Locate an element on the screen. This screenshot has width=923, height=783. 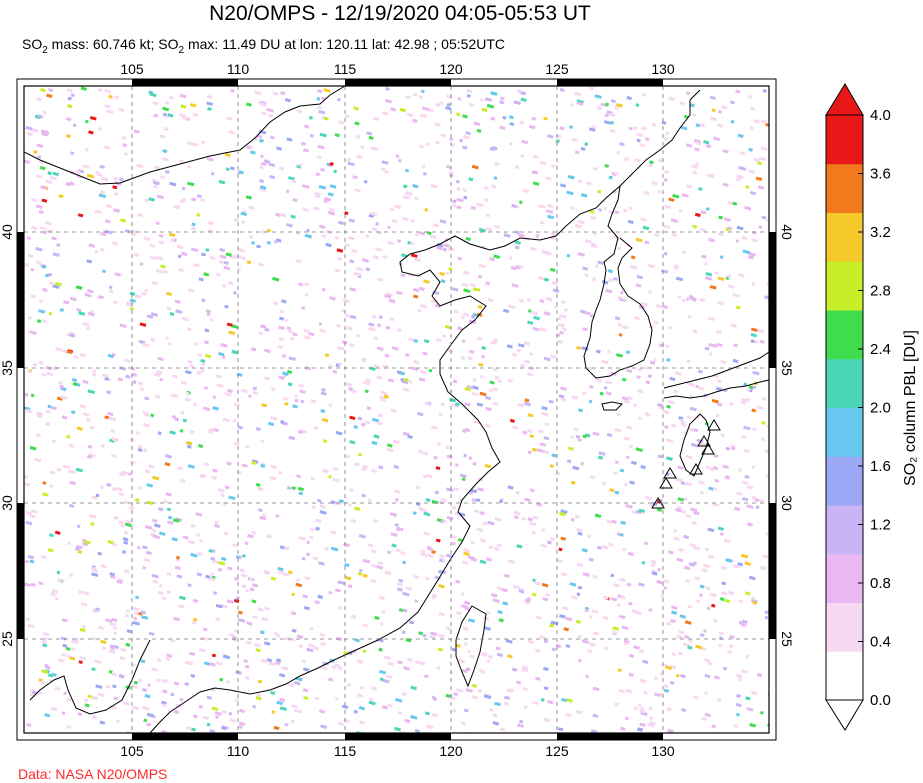
lon-labels-bottom: 105 110 115 120 125 130 is located at coordinates (397, 751).